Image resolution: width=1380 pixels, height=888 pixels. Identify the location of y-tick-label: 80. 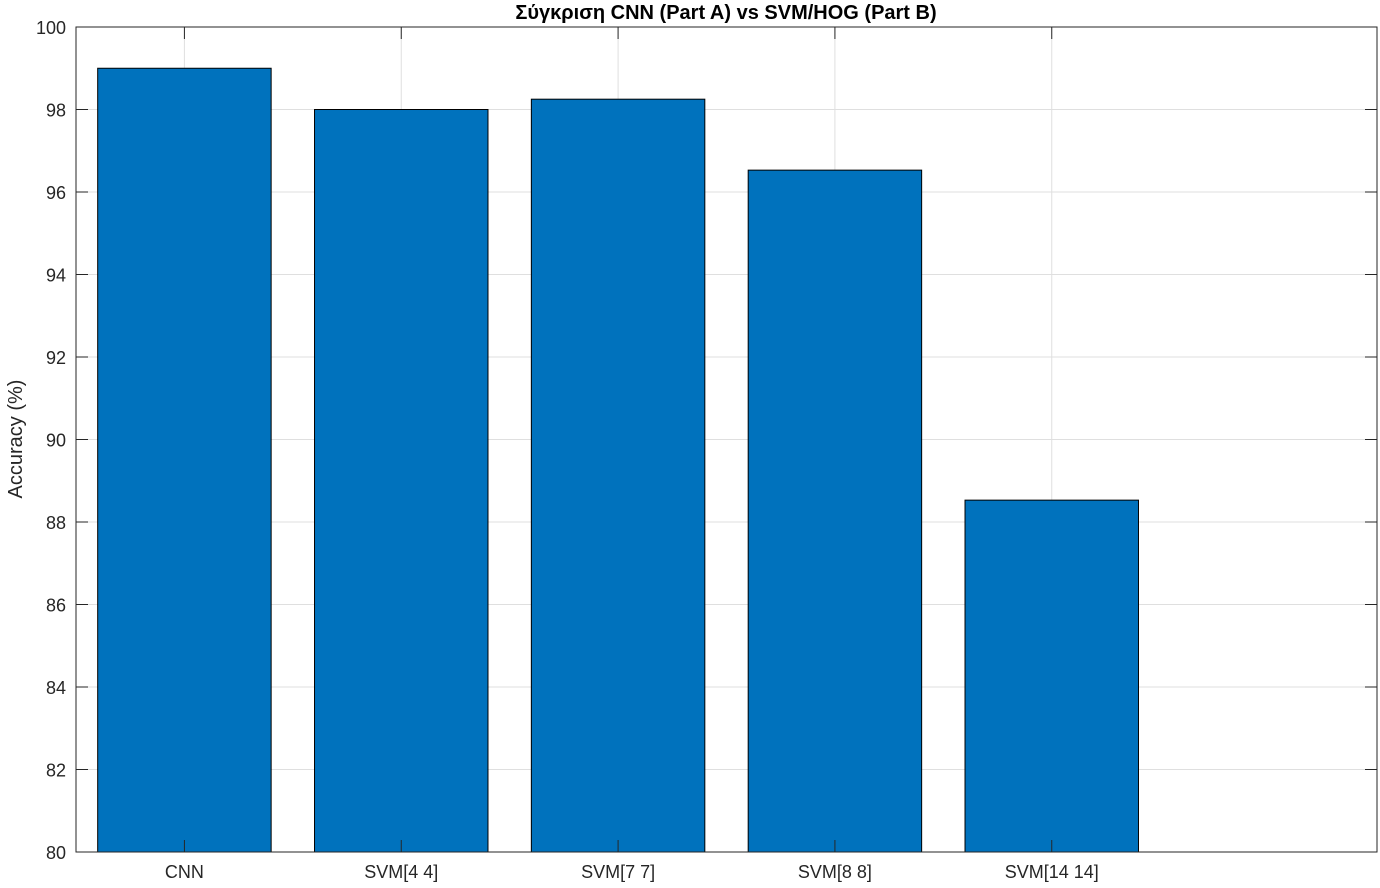
(56, 853).